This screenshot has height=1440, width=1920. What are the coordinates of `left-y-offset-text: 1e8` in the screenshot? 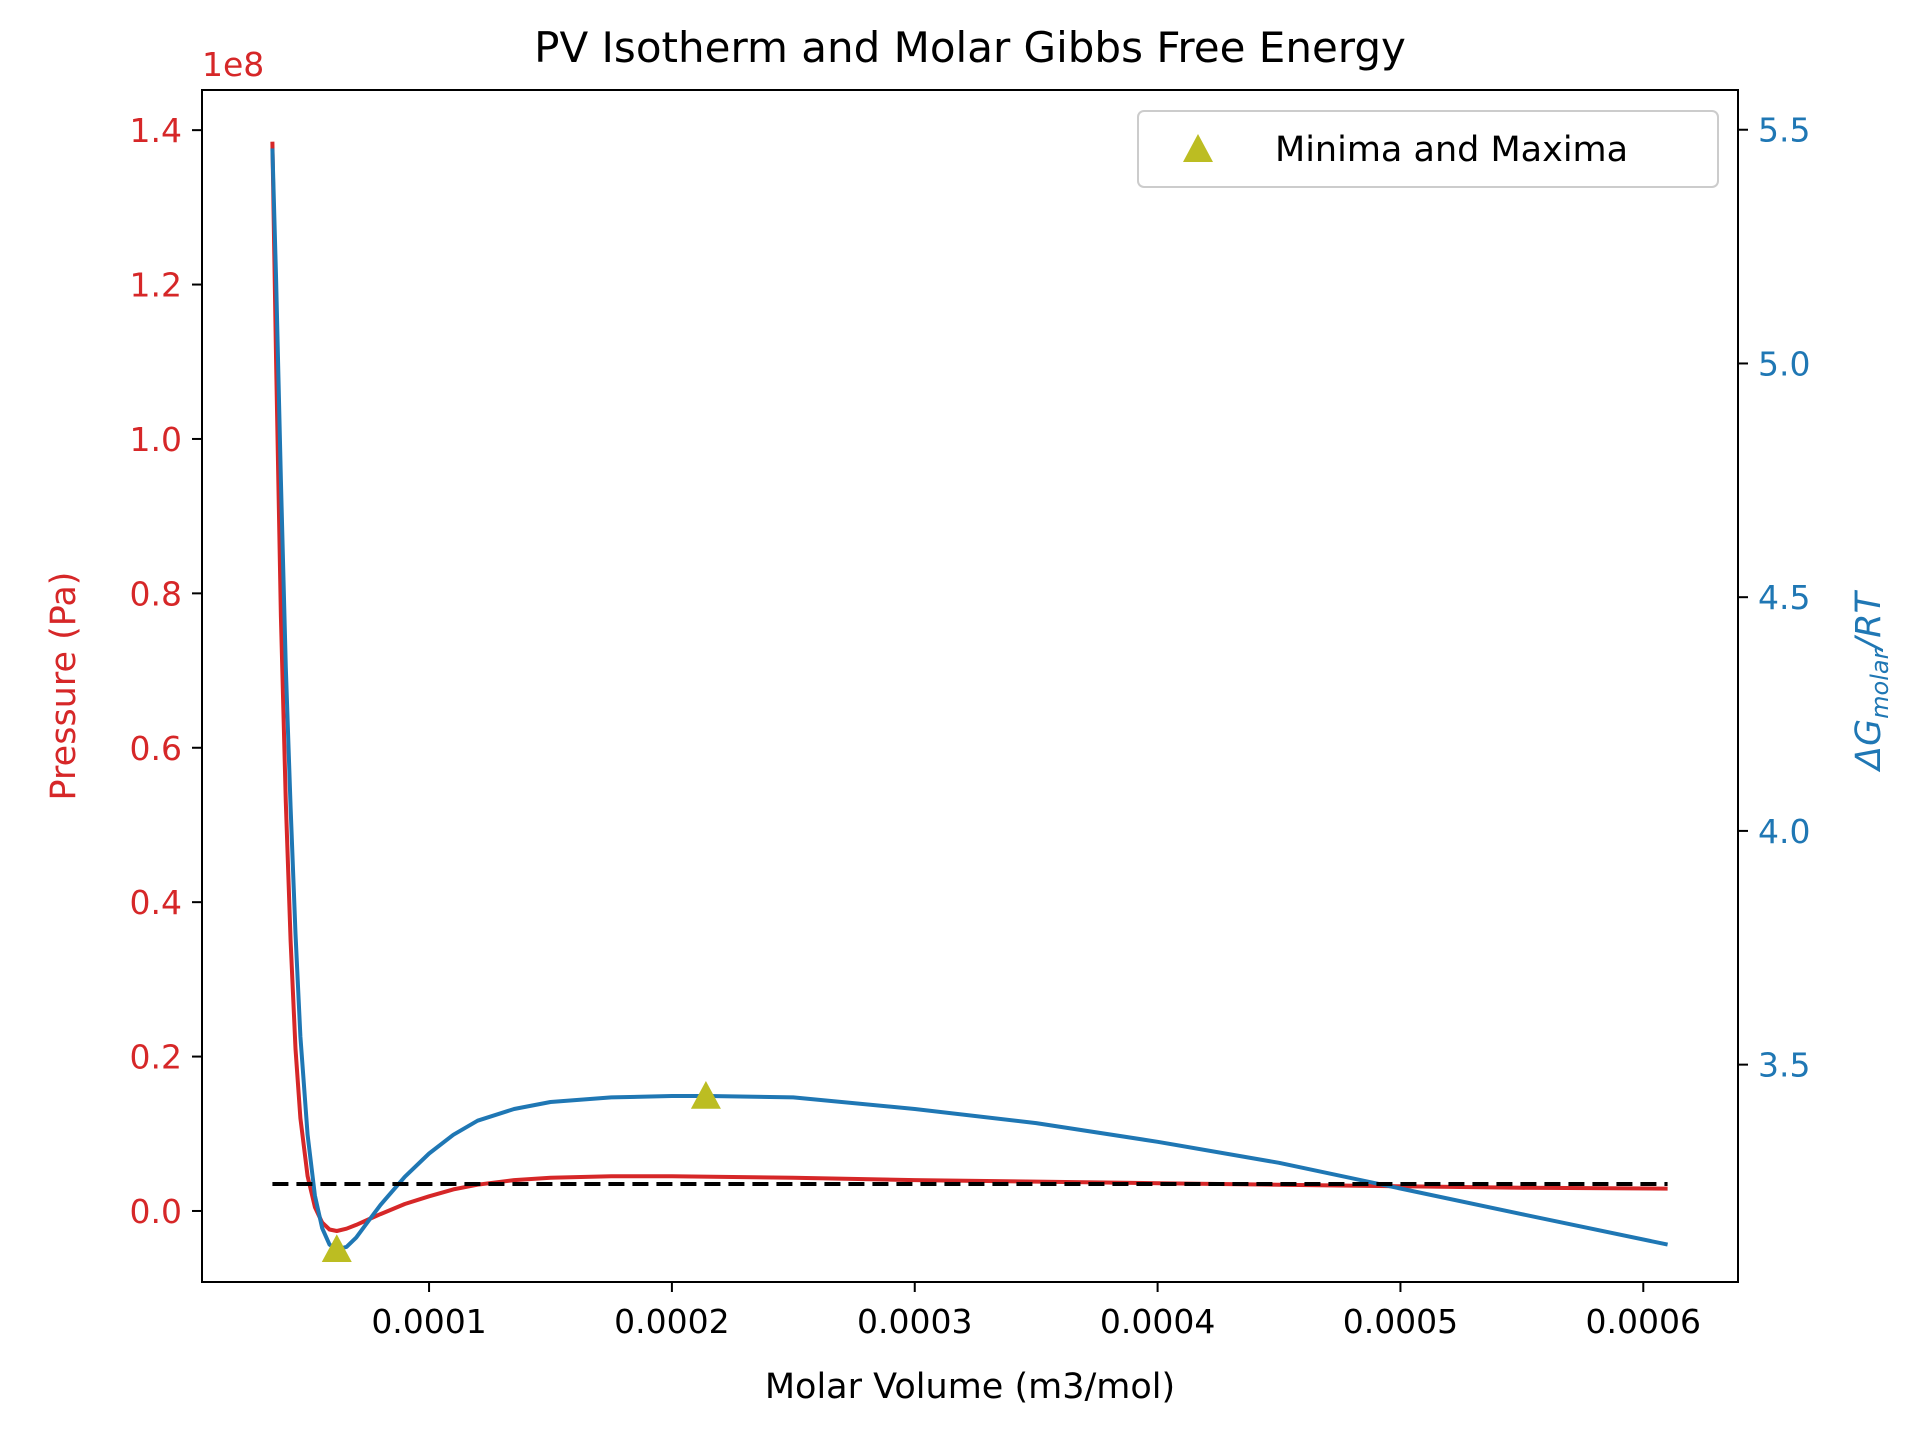 It's located at (233, 64).